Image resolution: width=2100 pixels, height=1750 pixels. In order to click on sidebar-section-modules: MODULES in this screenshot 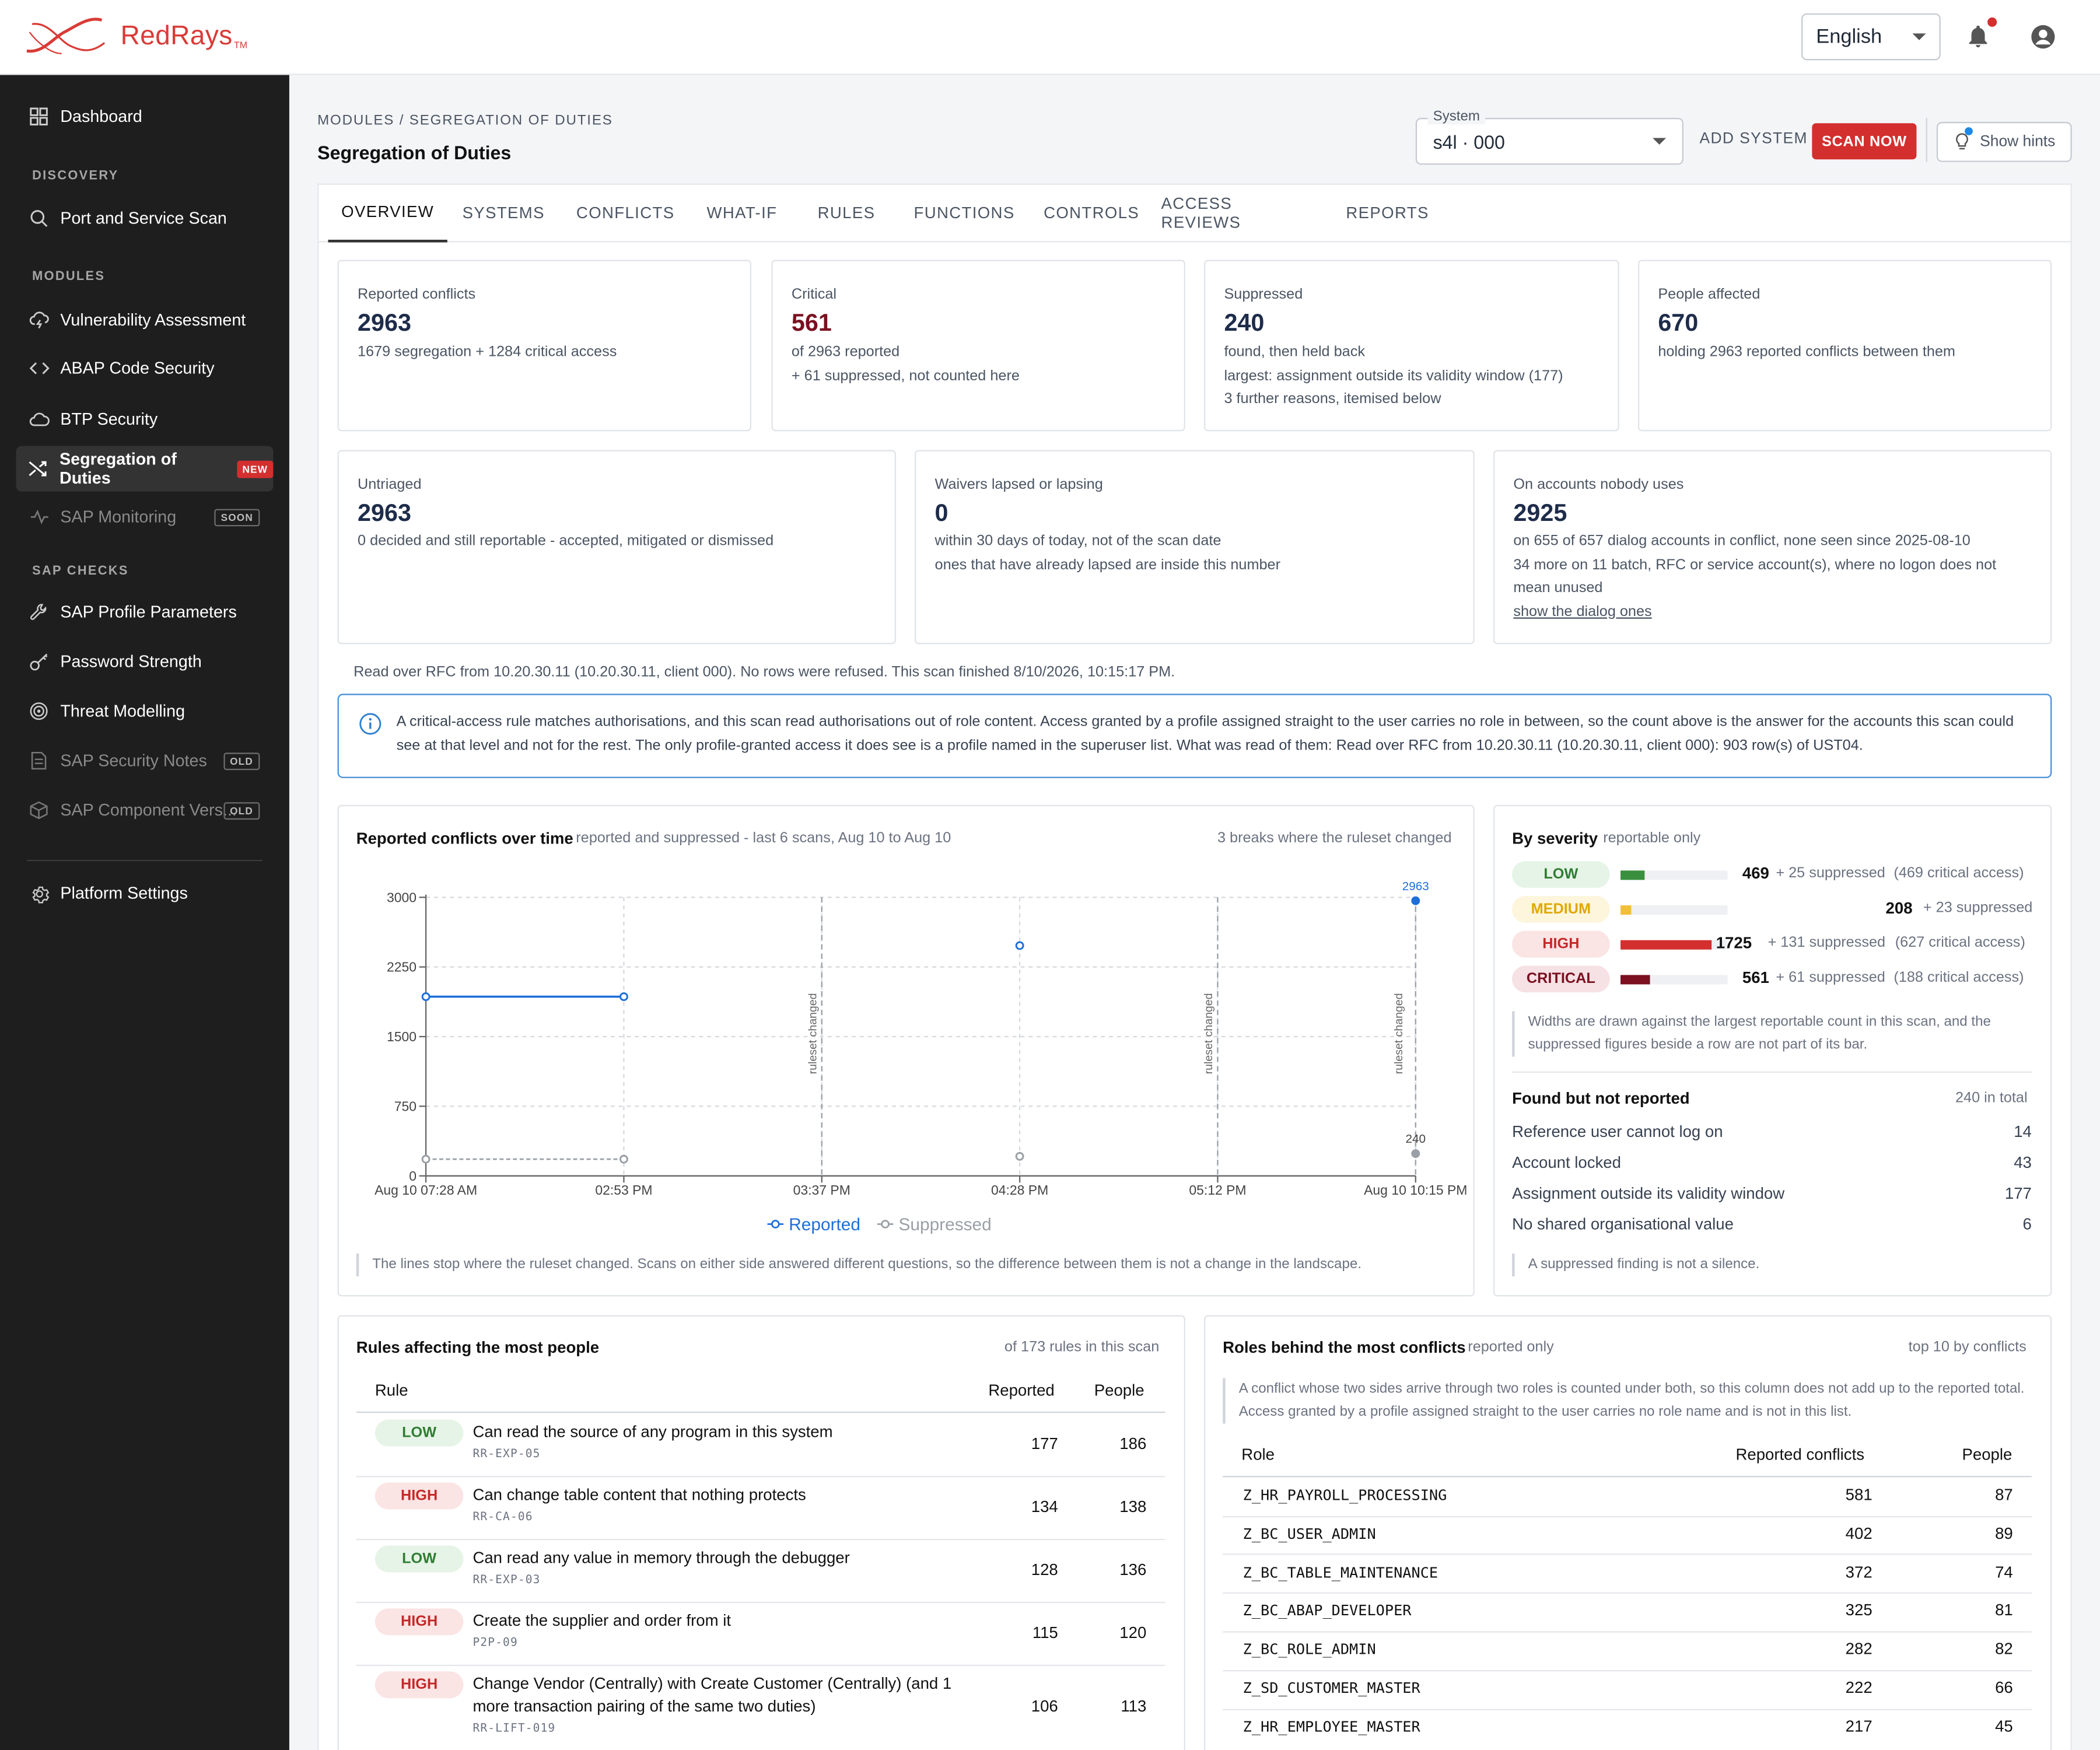, I will do `click(69, 276)`.